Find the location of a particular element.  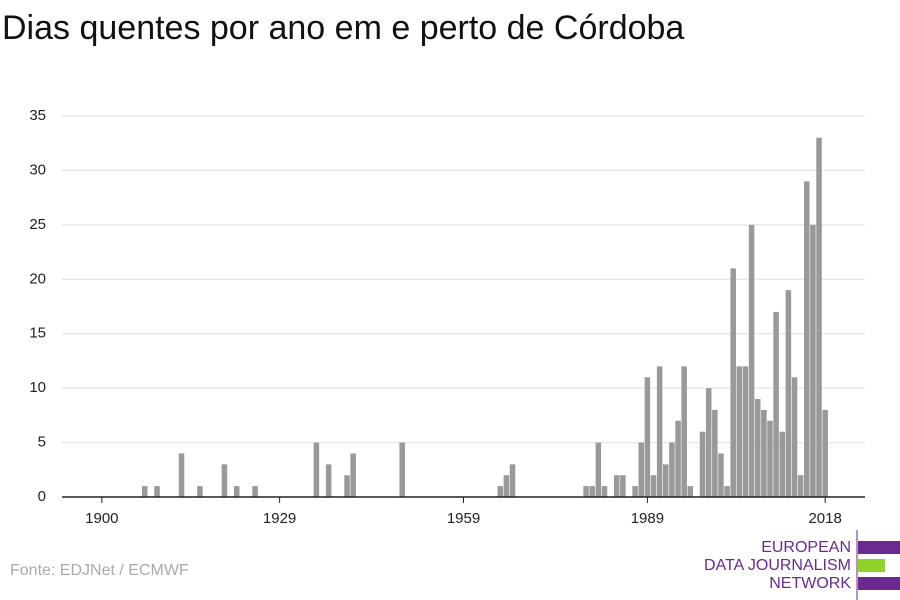

y-tick-label: 20 is located at coordinates (37, 278).